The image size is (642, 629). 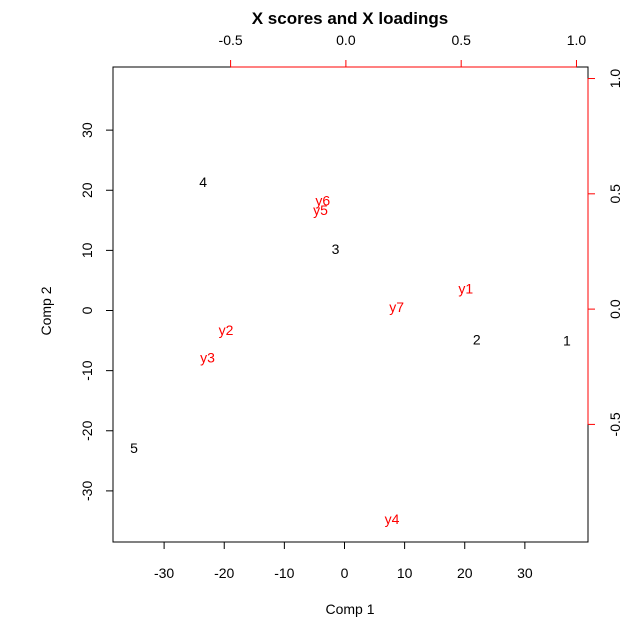 I want to click on chart-title: X scores and X loadings, so click(x=350, y=18).